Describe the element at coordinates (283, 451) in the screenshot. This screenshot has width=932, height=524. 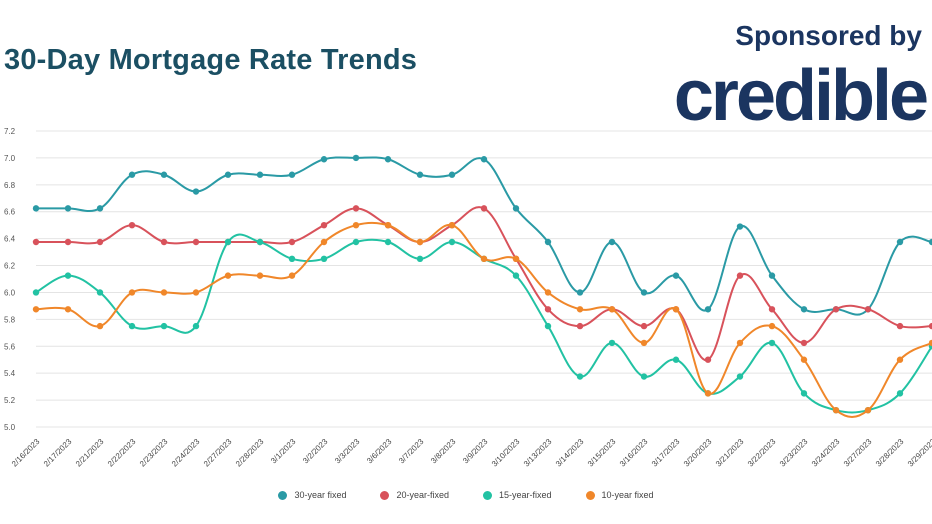
I see `x-tick-label: 3/1/2023` at that location.